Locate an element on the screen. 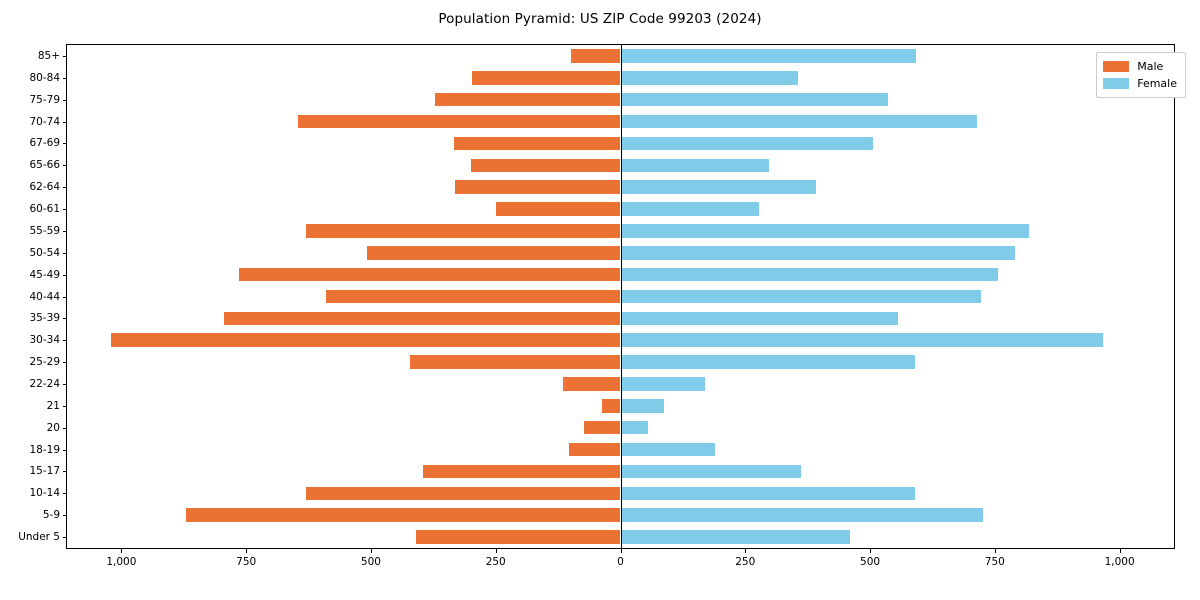  chart-legend: Male Female is located at coordinates (1141, 75).